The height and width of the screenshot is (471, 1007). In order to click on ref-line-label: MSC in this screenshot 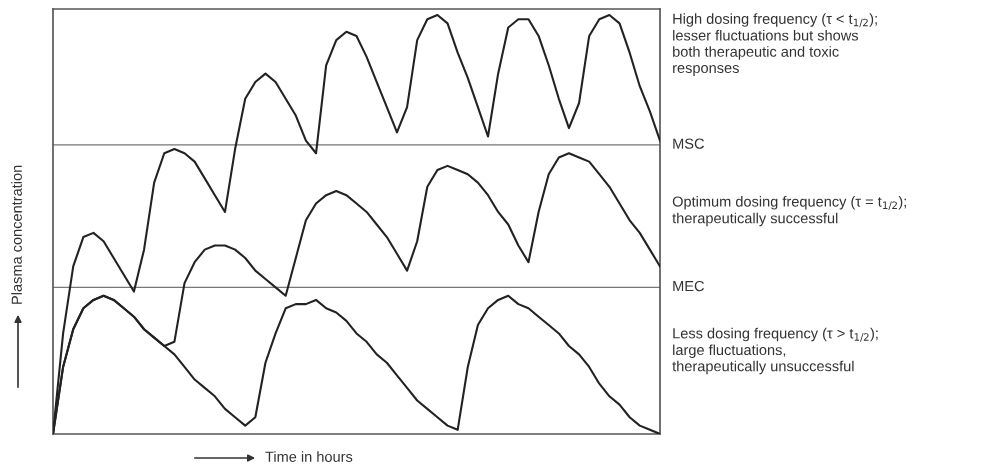, I will do `click(688, 143)`.